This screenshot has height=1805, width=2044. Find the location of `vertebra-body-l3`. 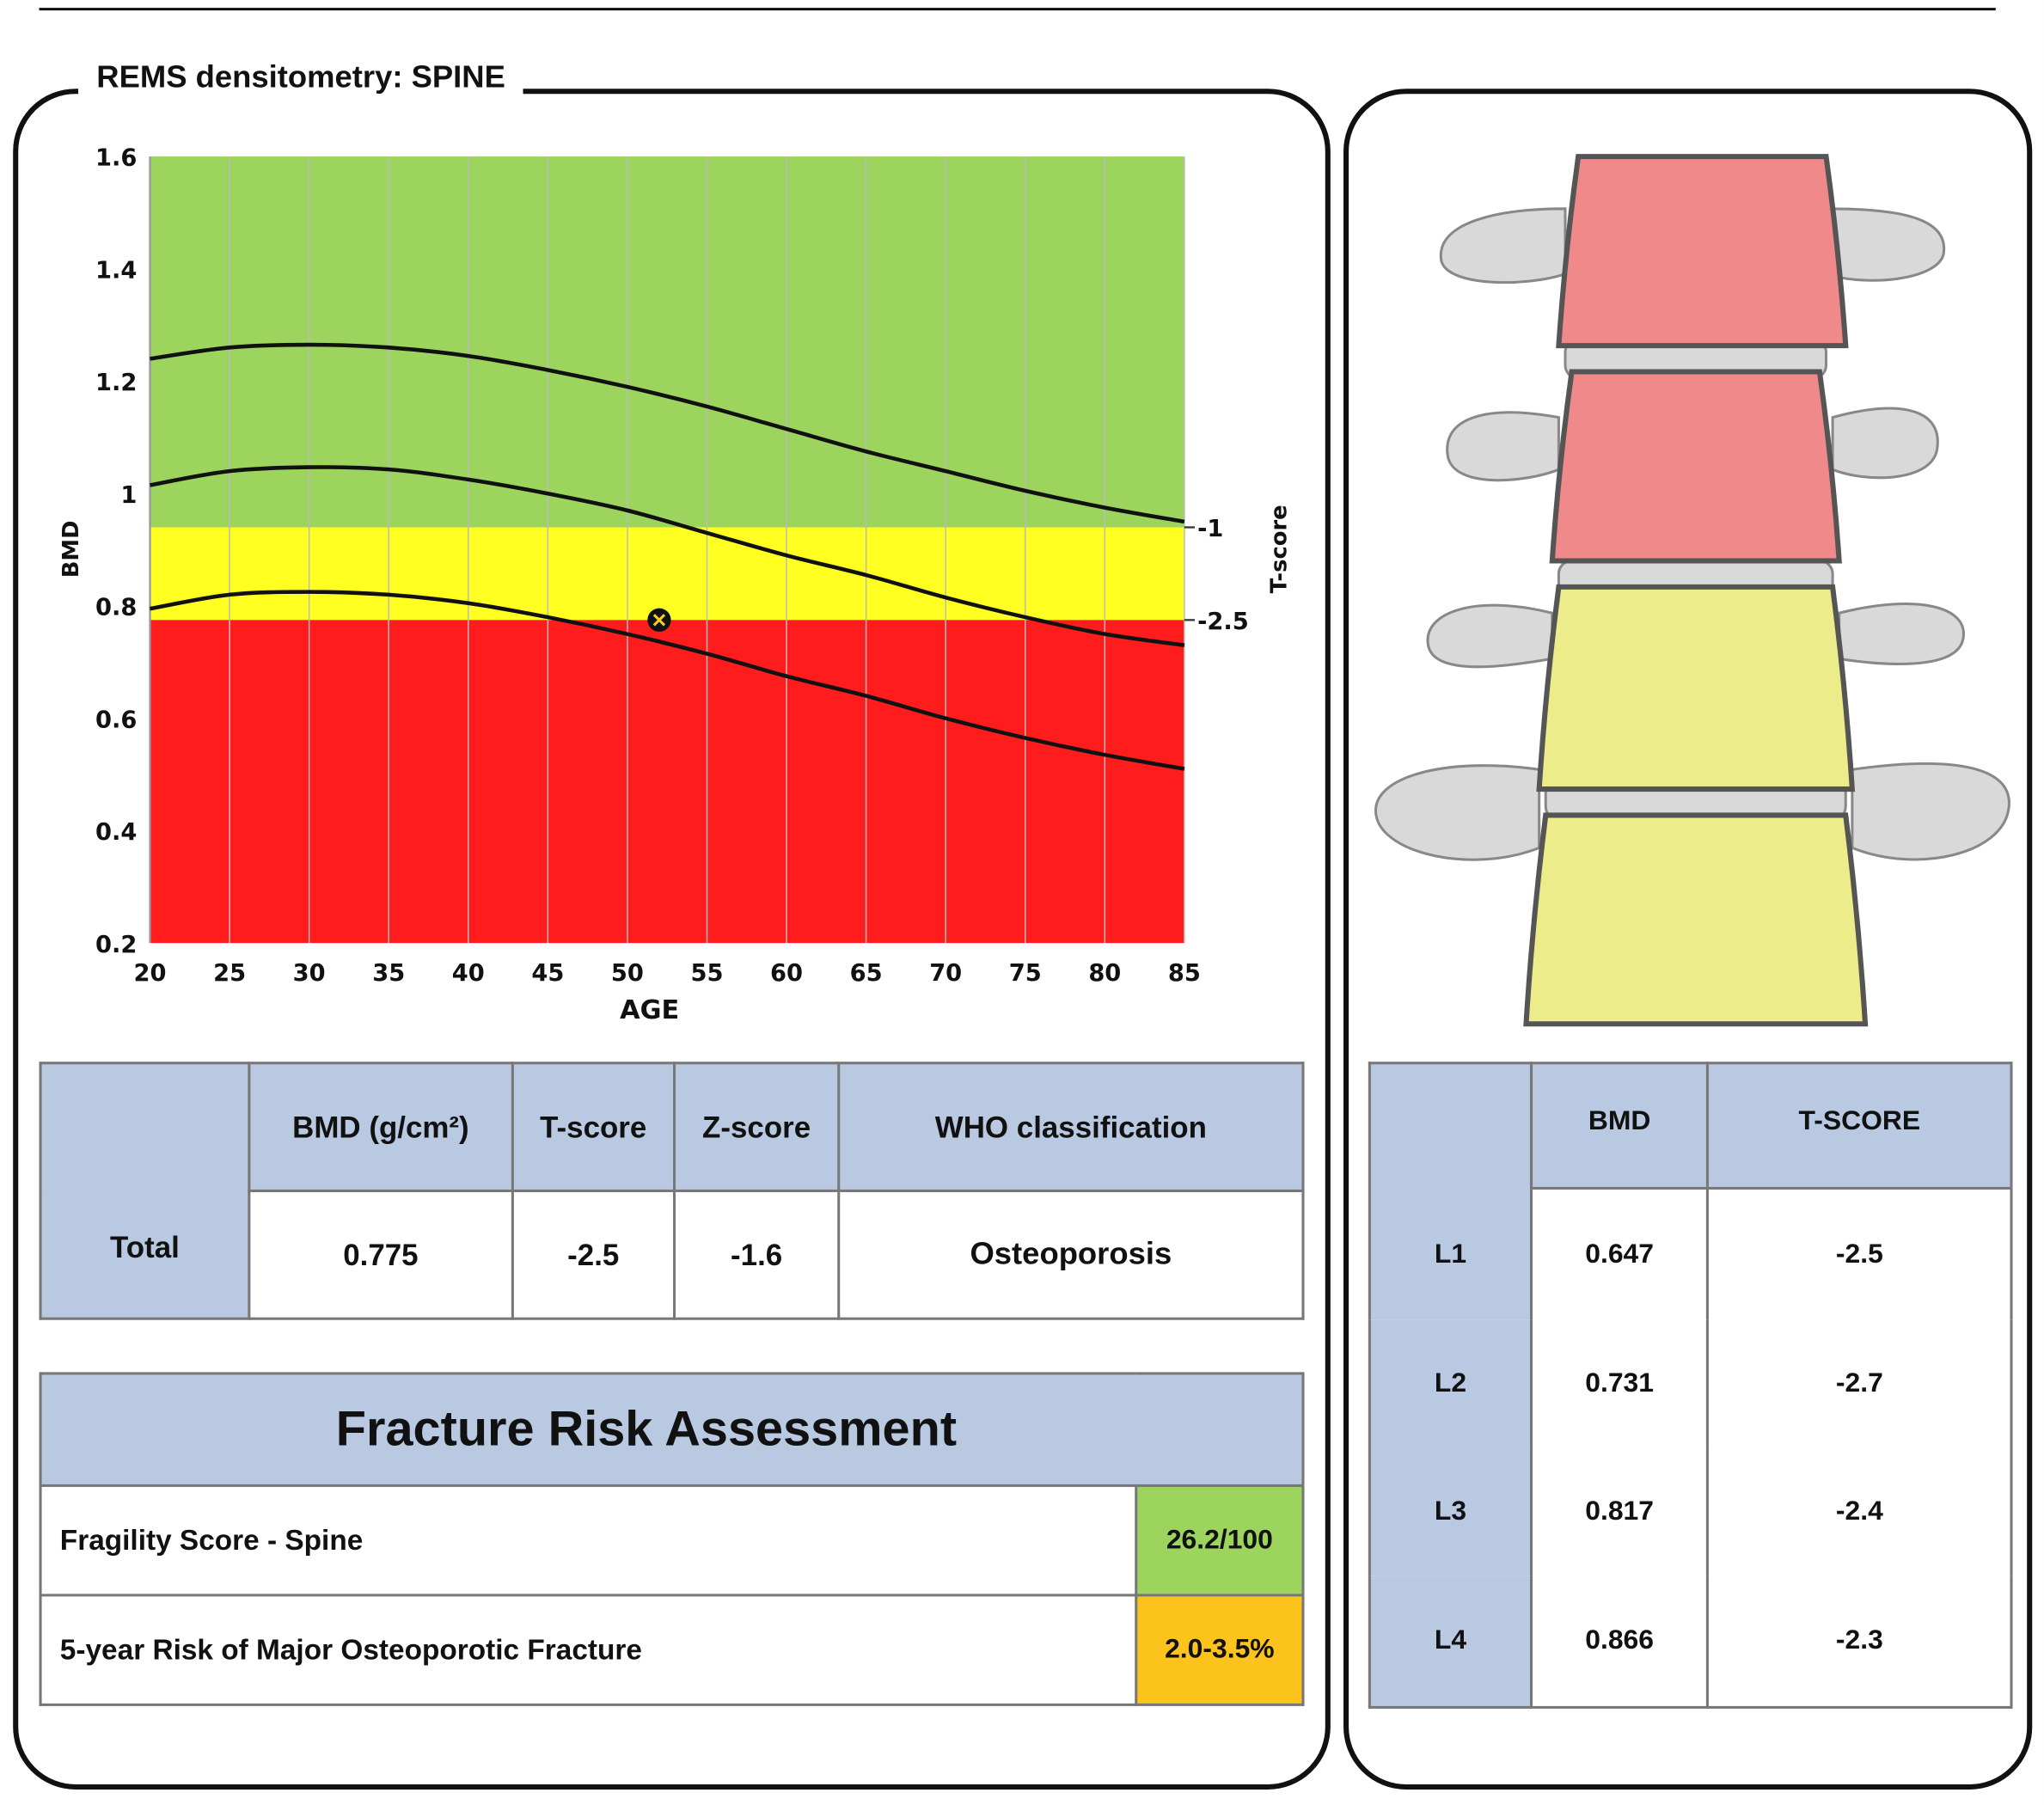

vertebra-body-l3 is located at coordinates (1696, 688).